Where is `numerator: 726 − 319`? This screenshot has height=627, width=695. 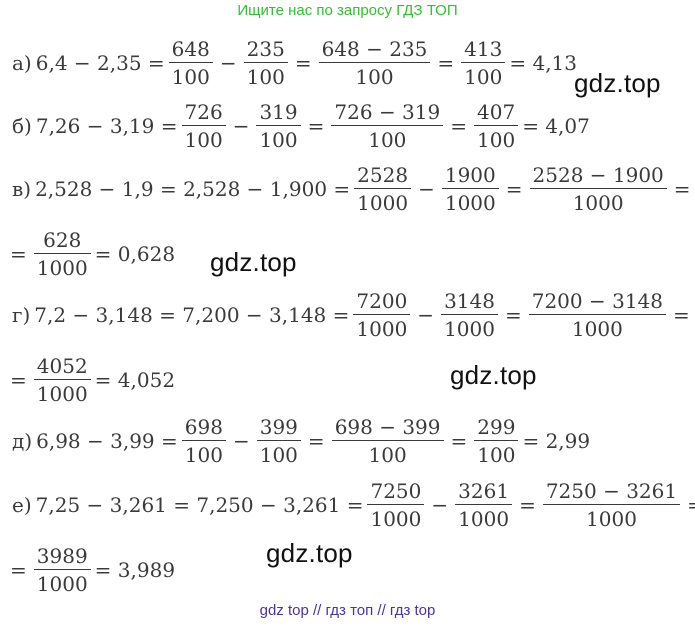 numerator: 726 − 319 is located at coordinates (387, 112).